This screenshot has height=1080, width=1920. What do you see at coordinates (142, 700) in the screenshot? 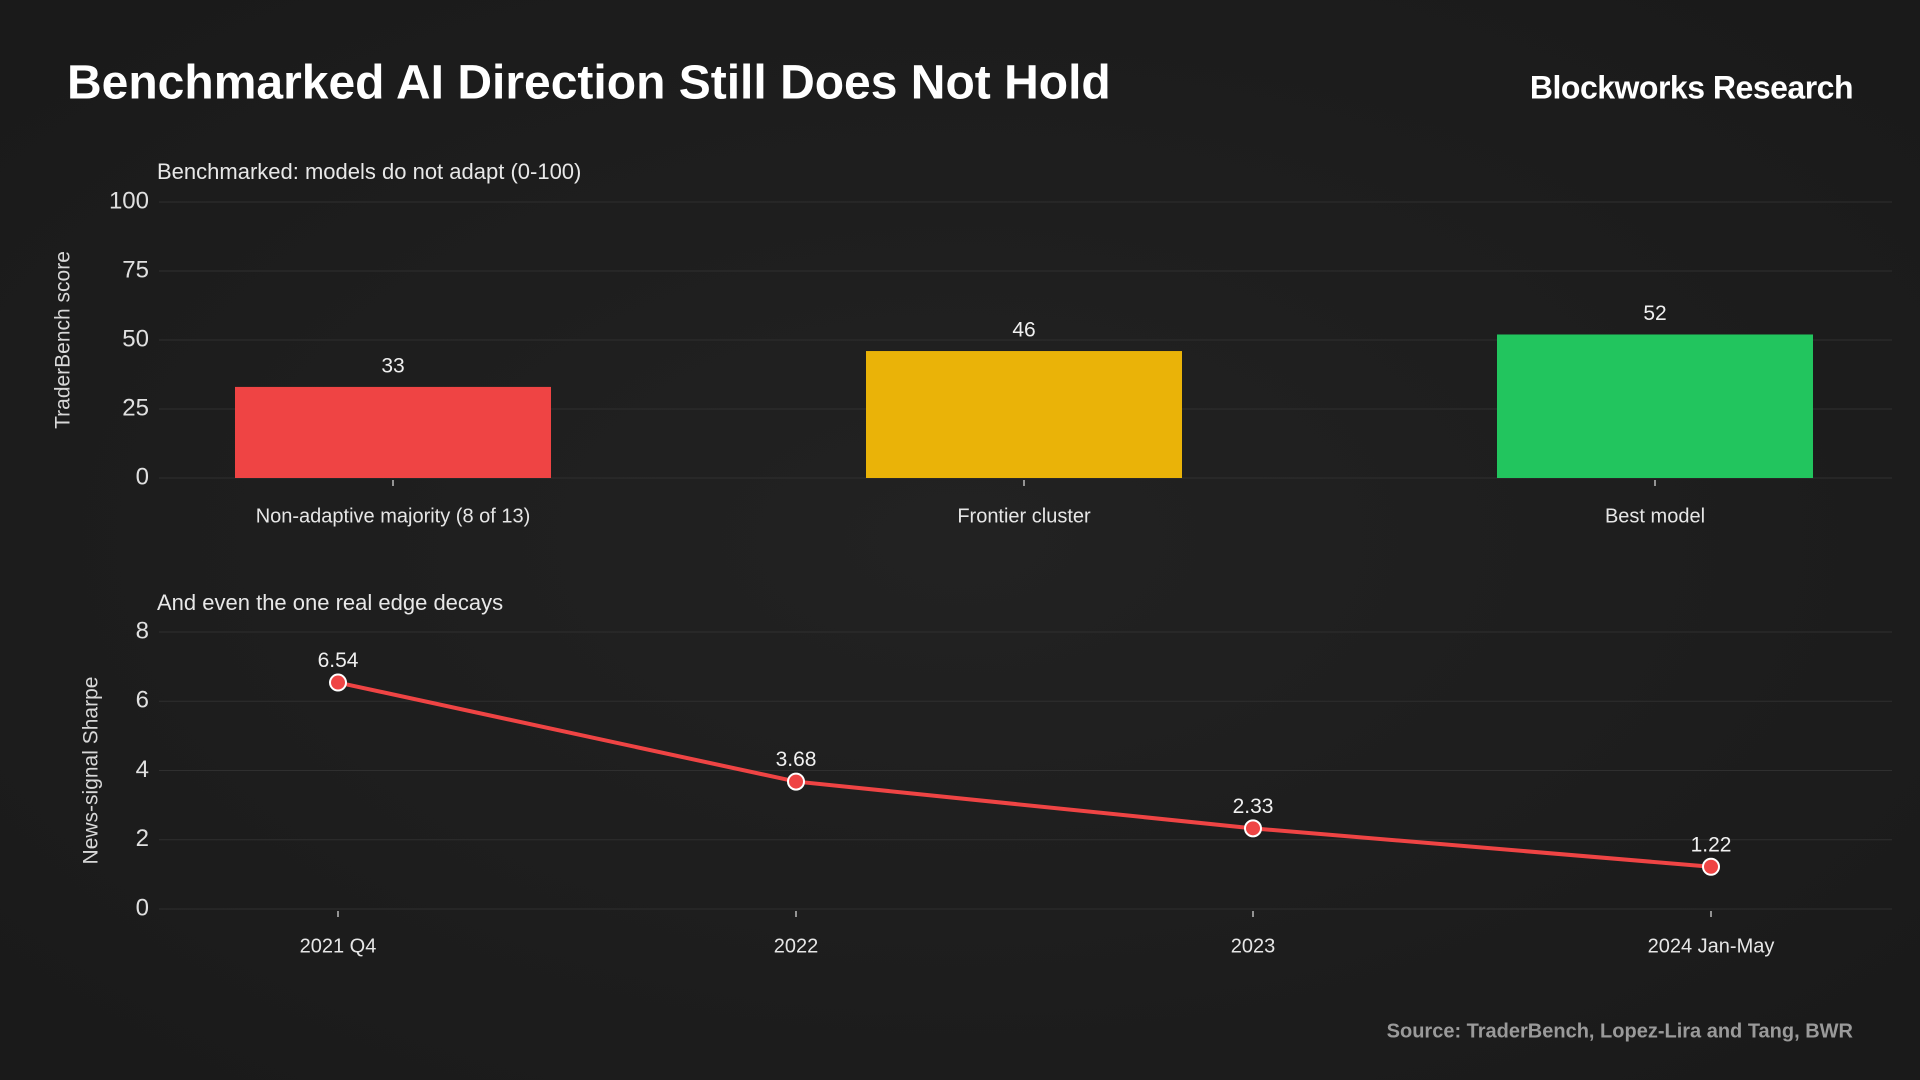
I see `y-tick-label: 6` at bounding box center [142, 700].